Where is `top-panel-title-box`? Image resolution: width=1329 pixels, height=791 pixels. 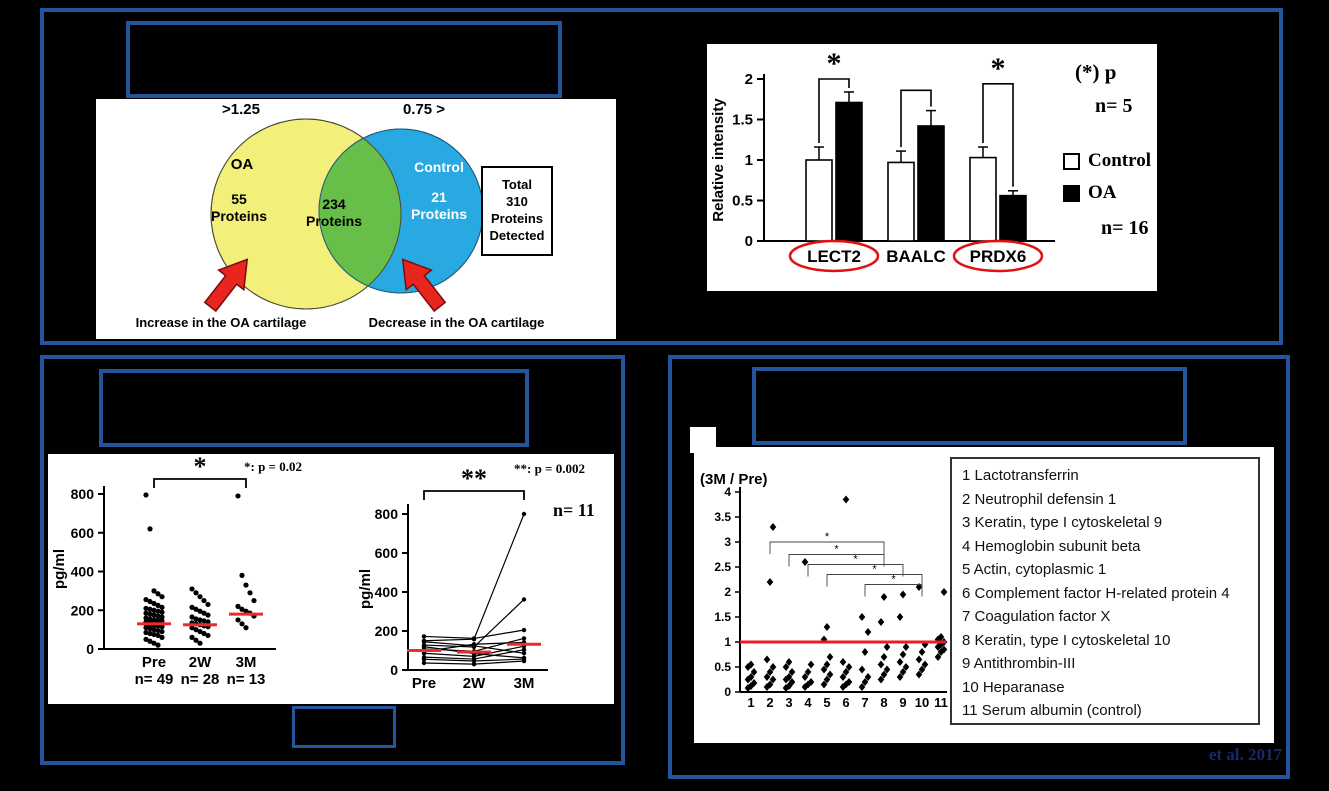
top-panel-title-box is located at coordinates (344, 59).